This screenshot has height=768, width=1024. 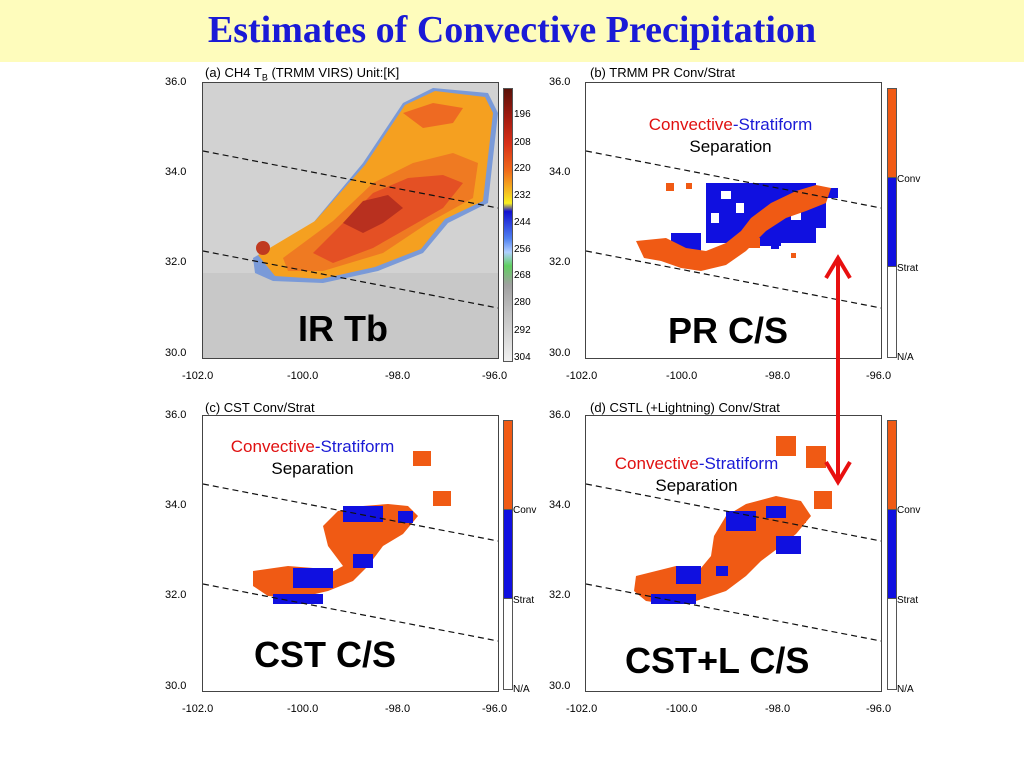 I want to click on cbar-label-232: 232, so click(x=522, y=195).